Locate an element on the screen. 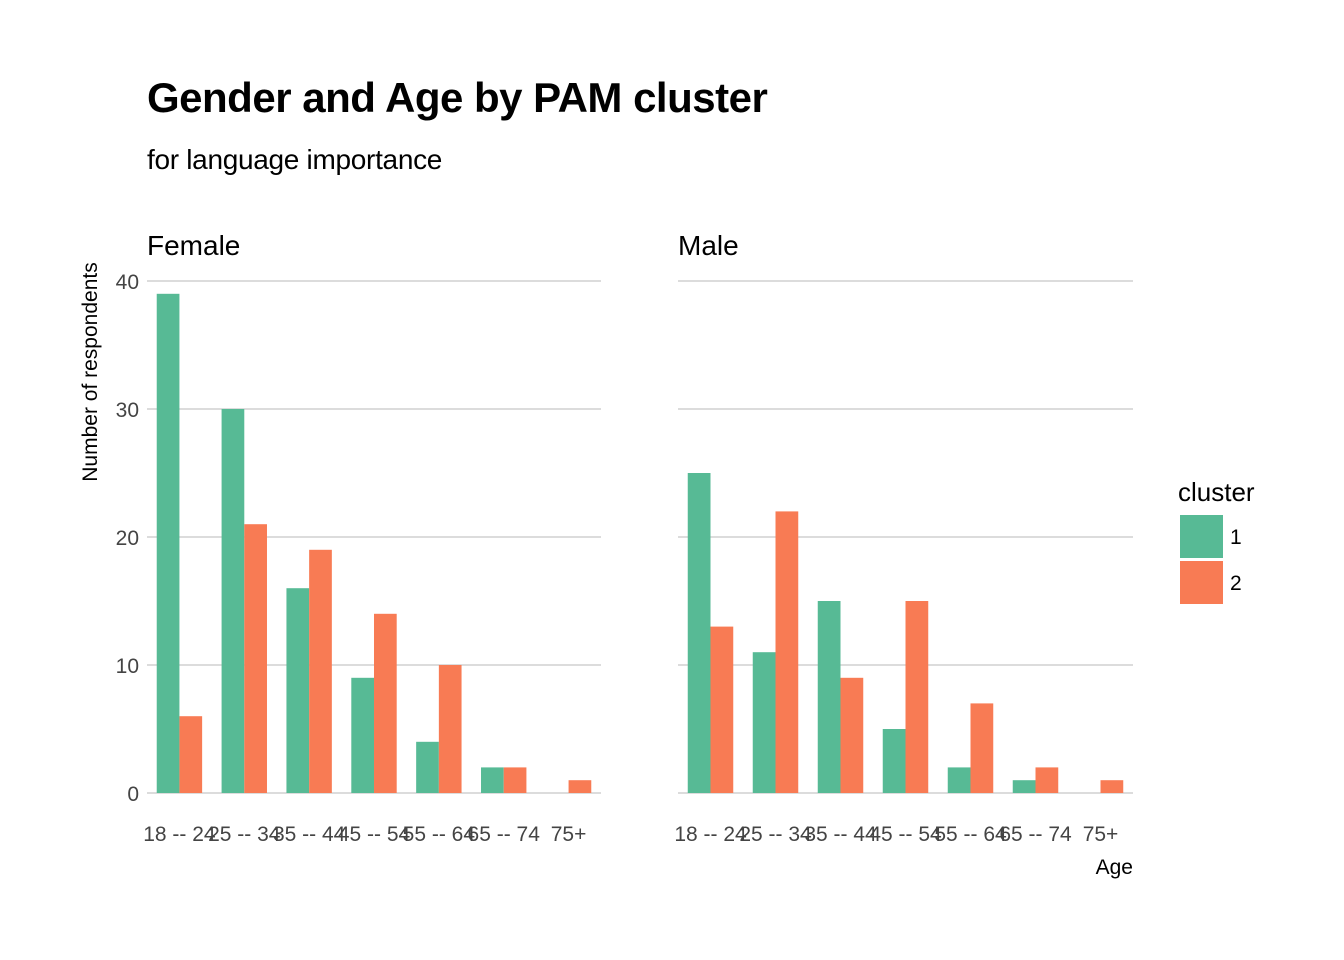 The image size is (1344, 960). legend-title: cluster is located at coordinates (1216, 492).